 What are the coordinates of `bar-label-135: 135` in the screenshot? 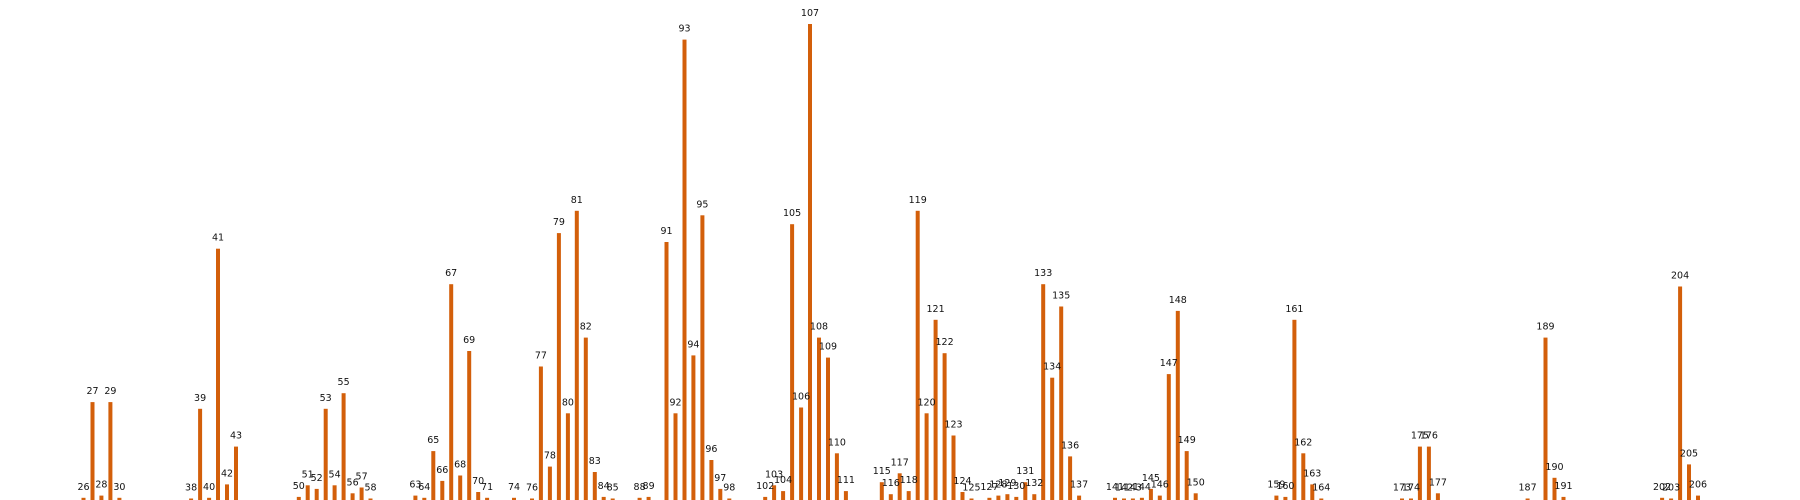 It's located at (1061, 296).